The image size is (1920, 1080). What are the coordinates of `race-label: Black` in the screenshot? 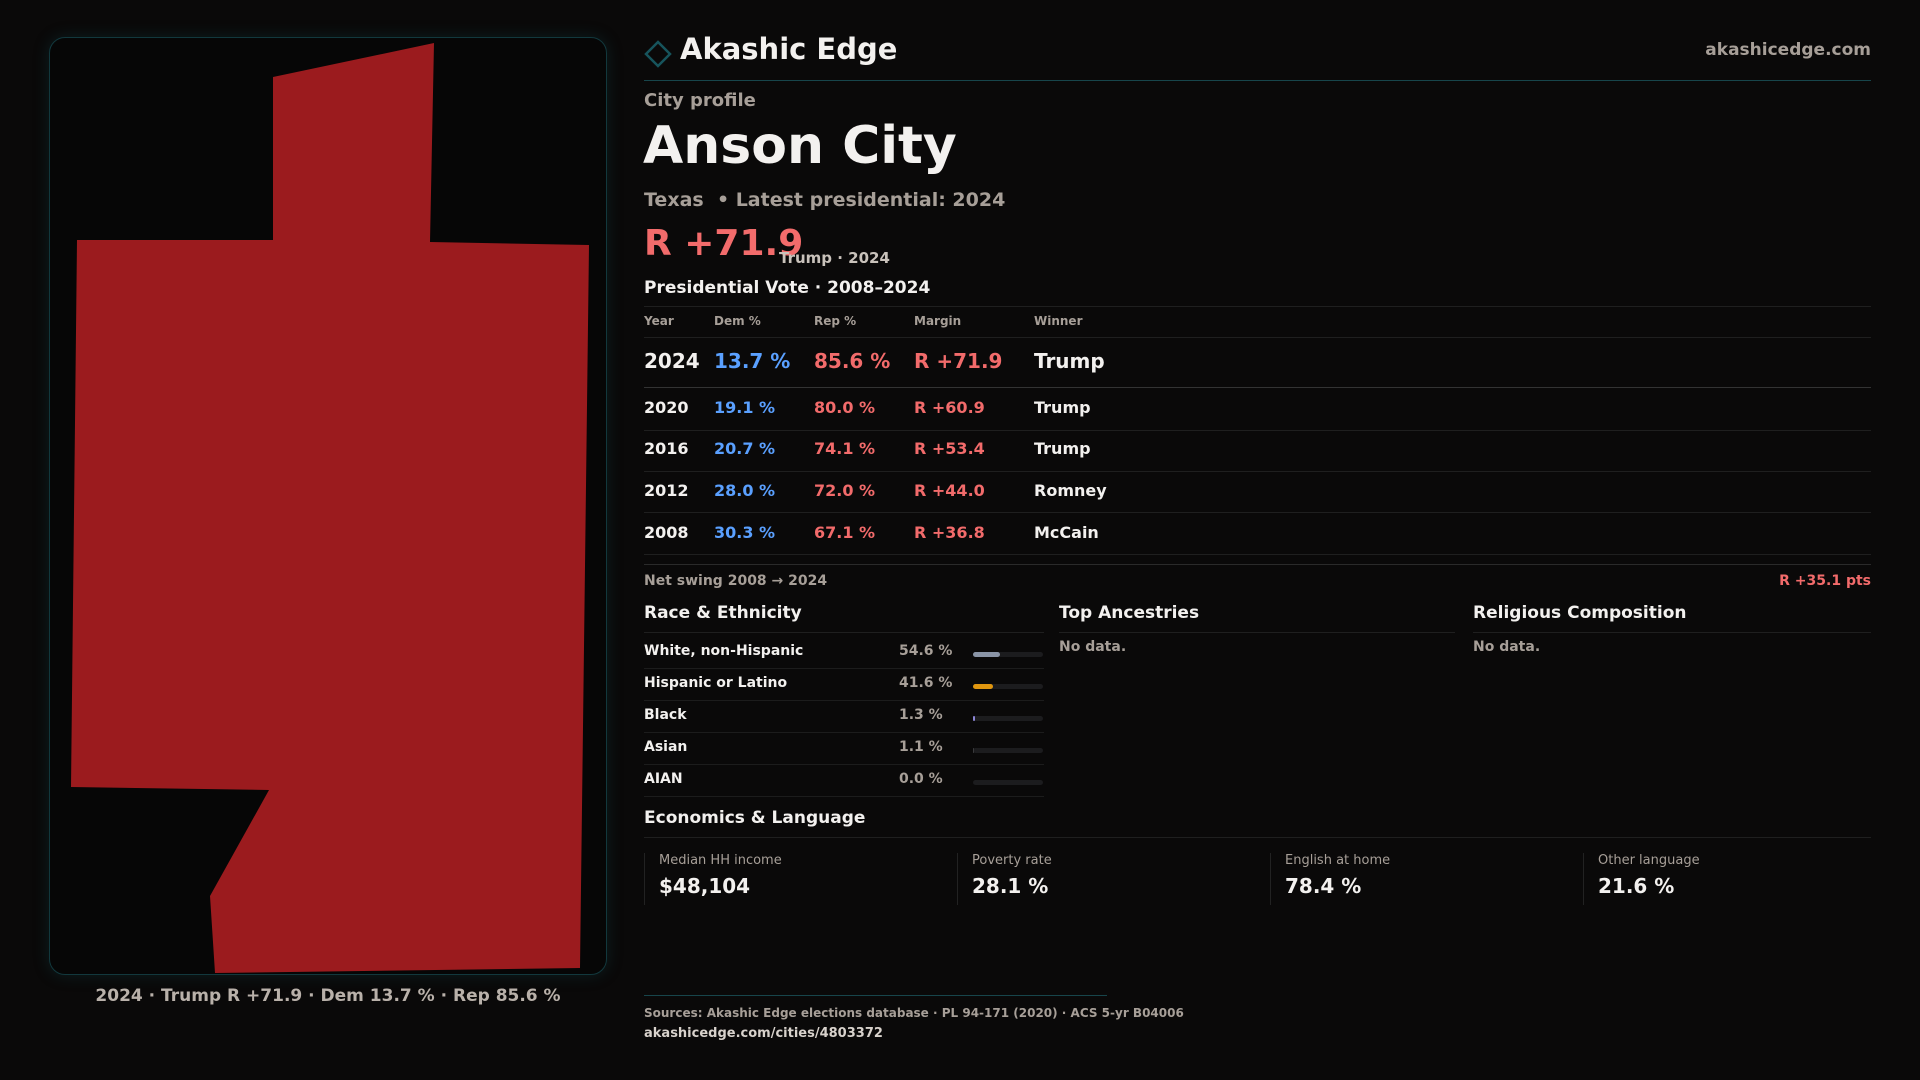 It's located at (665, 715).